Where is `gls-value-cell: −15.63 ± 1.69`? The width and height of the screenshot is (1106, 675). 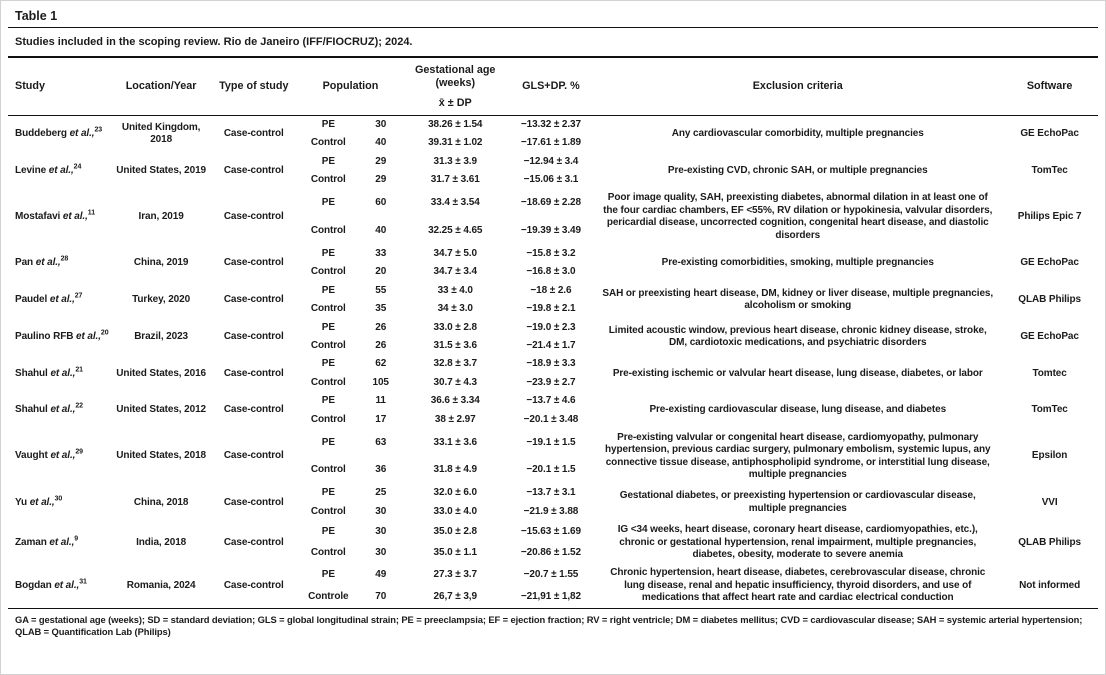 gls-value-cell: −15.63 ± 1.69 is located at coordinates (550, 531).